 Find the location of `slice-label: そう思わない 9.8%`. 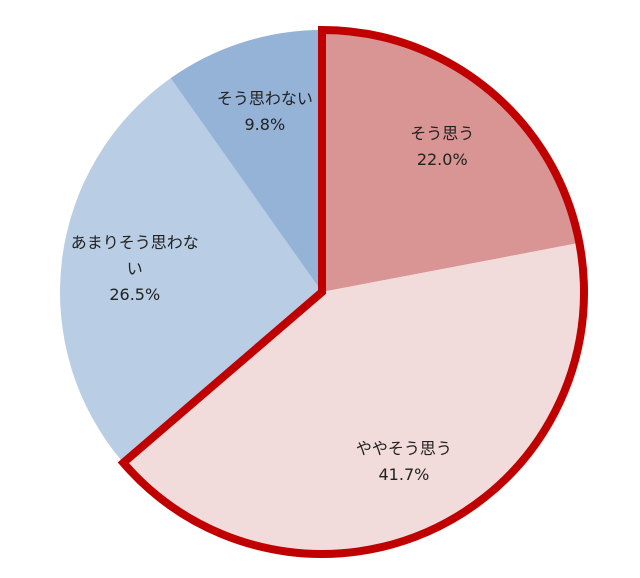

slice-label: そう思わない 9.8% is located at coordinates (265, 112).